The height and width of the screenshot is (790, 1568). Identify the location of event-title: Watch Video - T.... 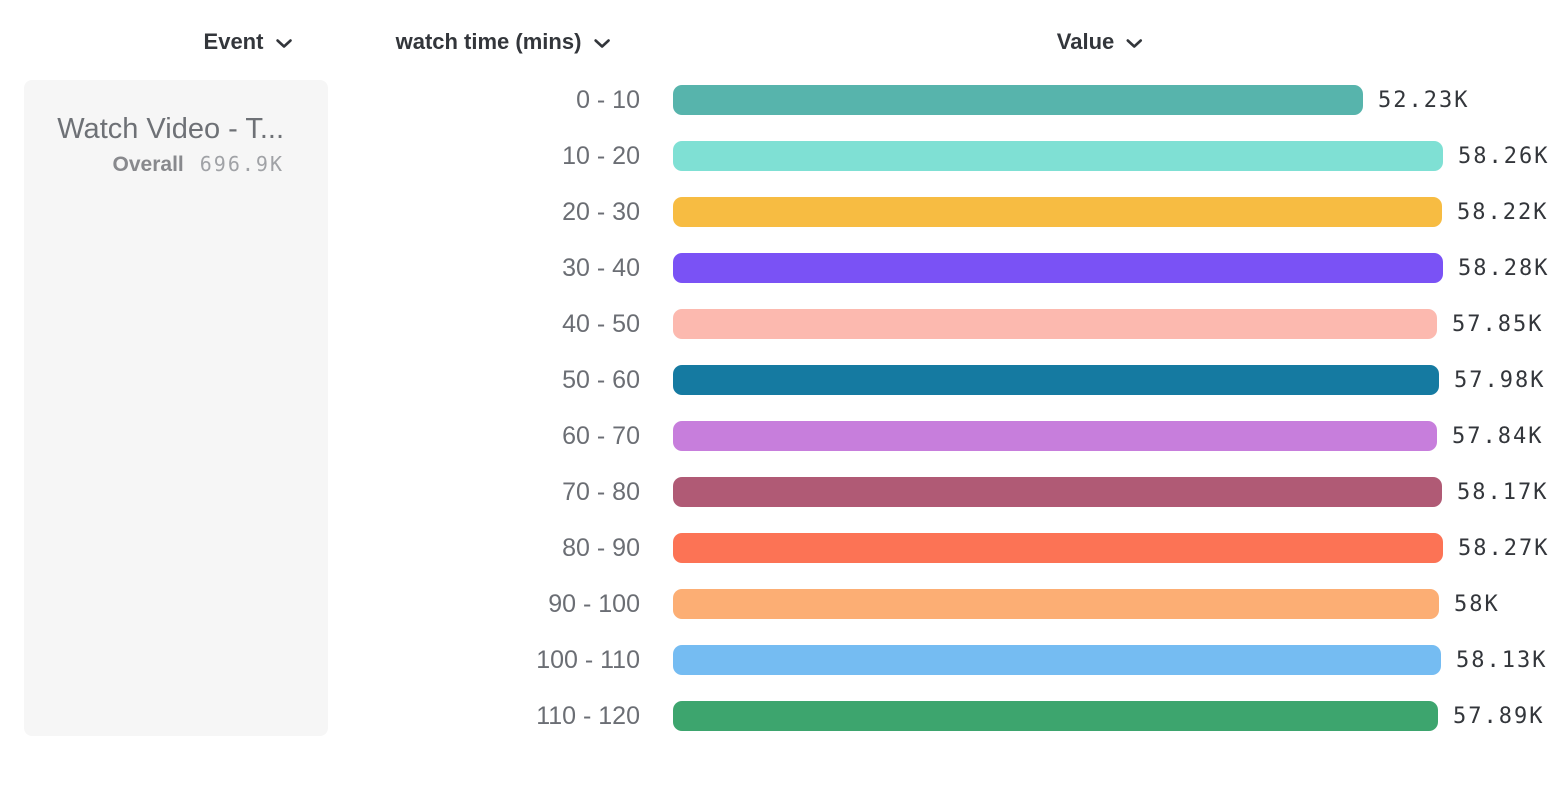
(170, 129).